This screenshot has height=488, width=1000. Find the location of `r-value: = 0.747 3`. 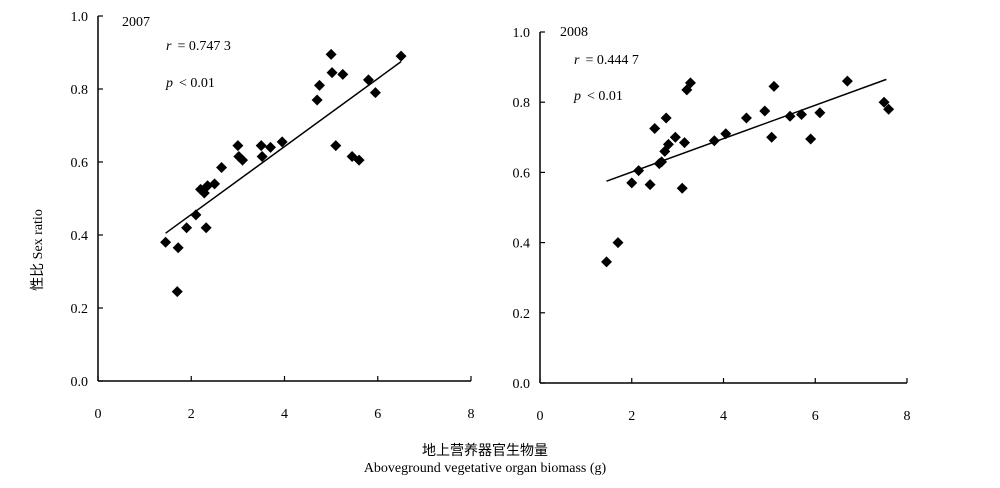

r-value: = 0.747 3 is located at coordinates (203, 46).